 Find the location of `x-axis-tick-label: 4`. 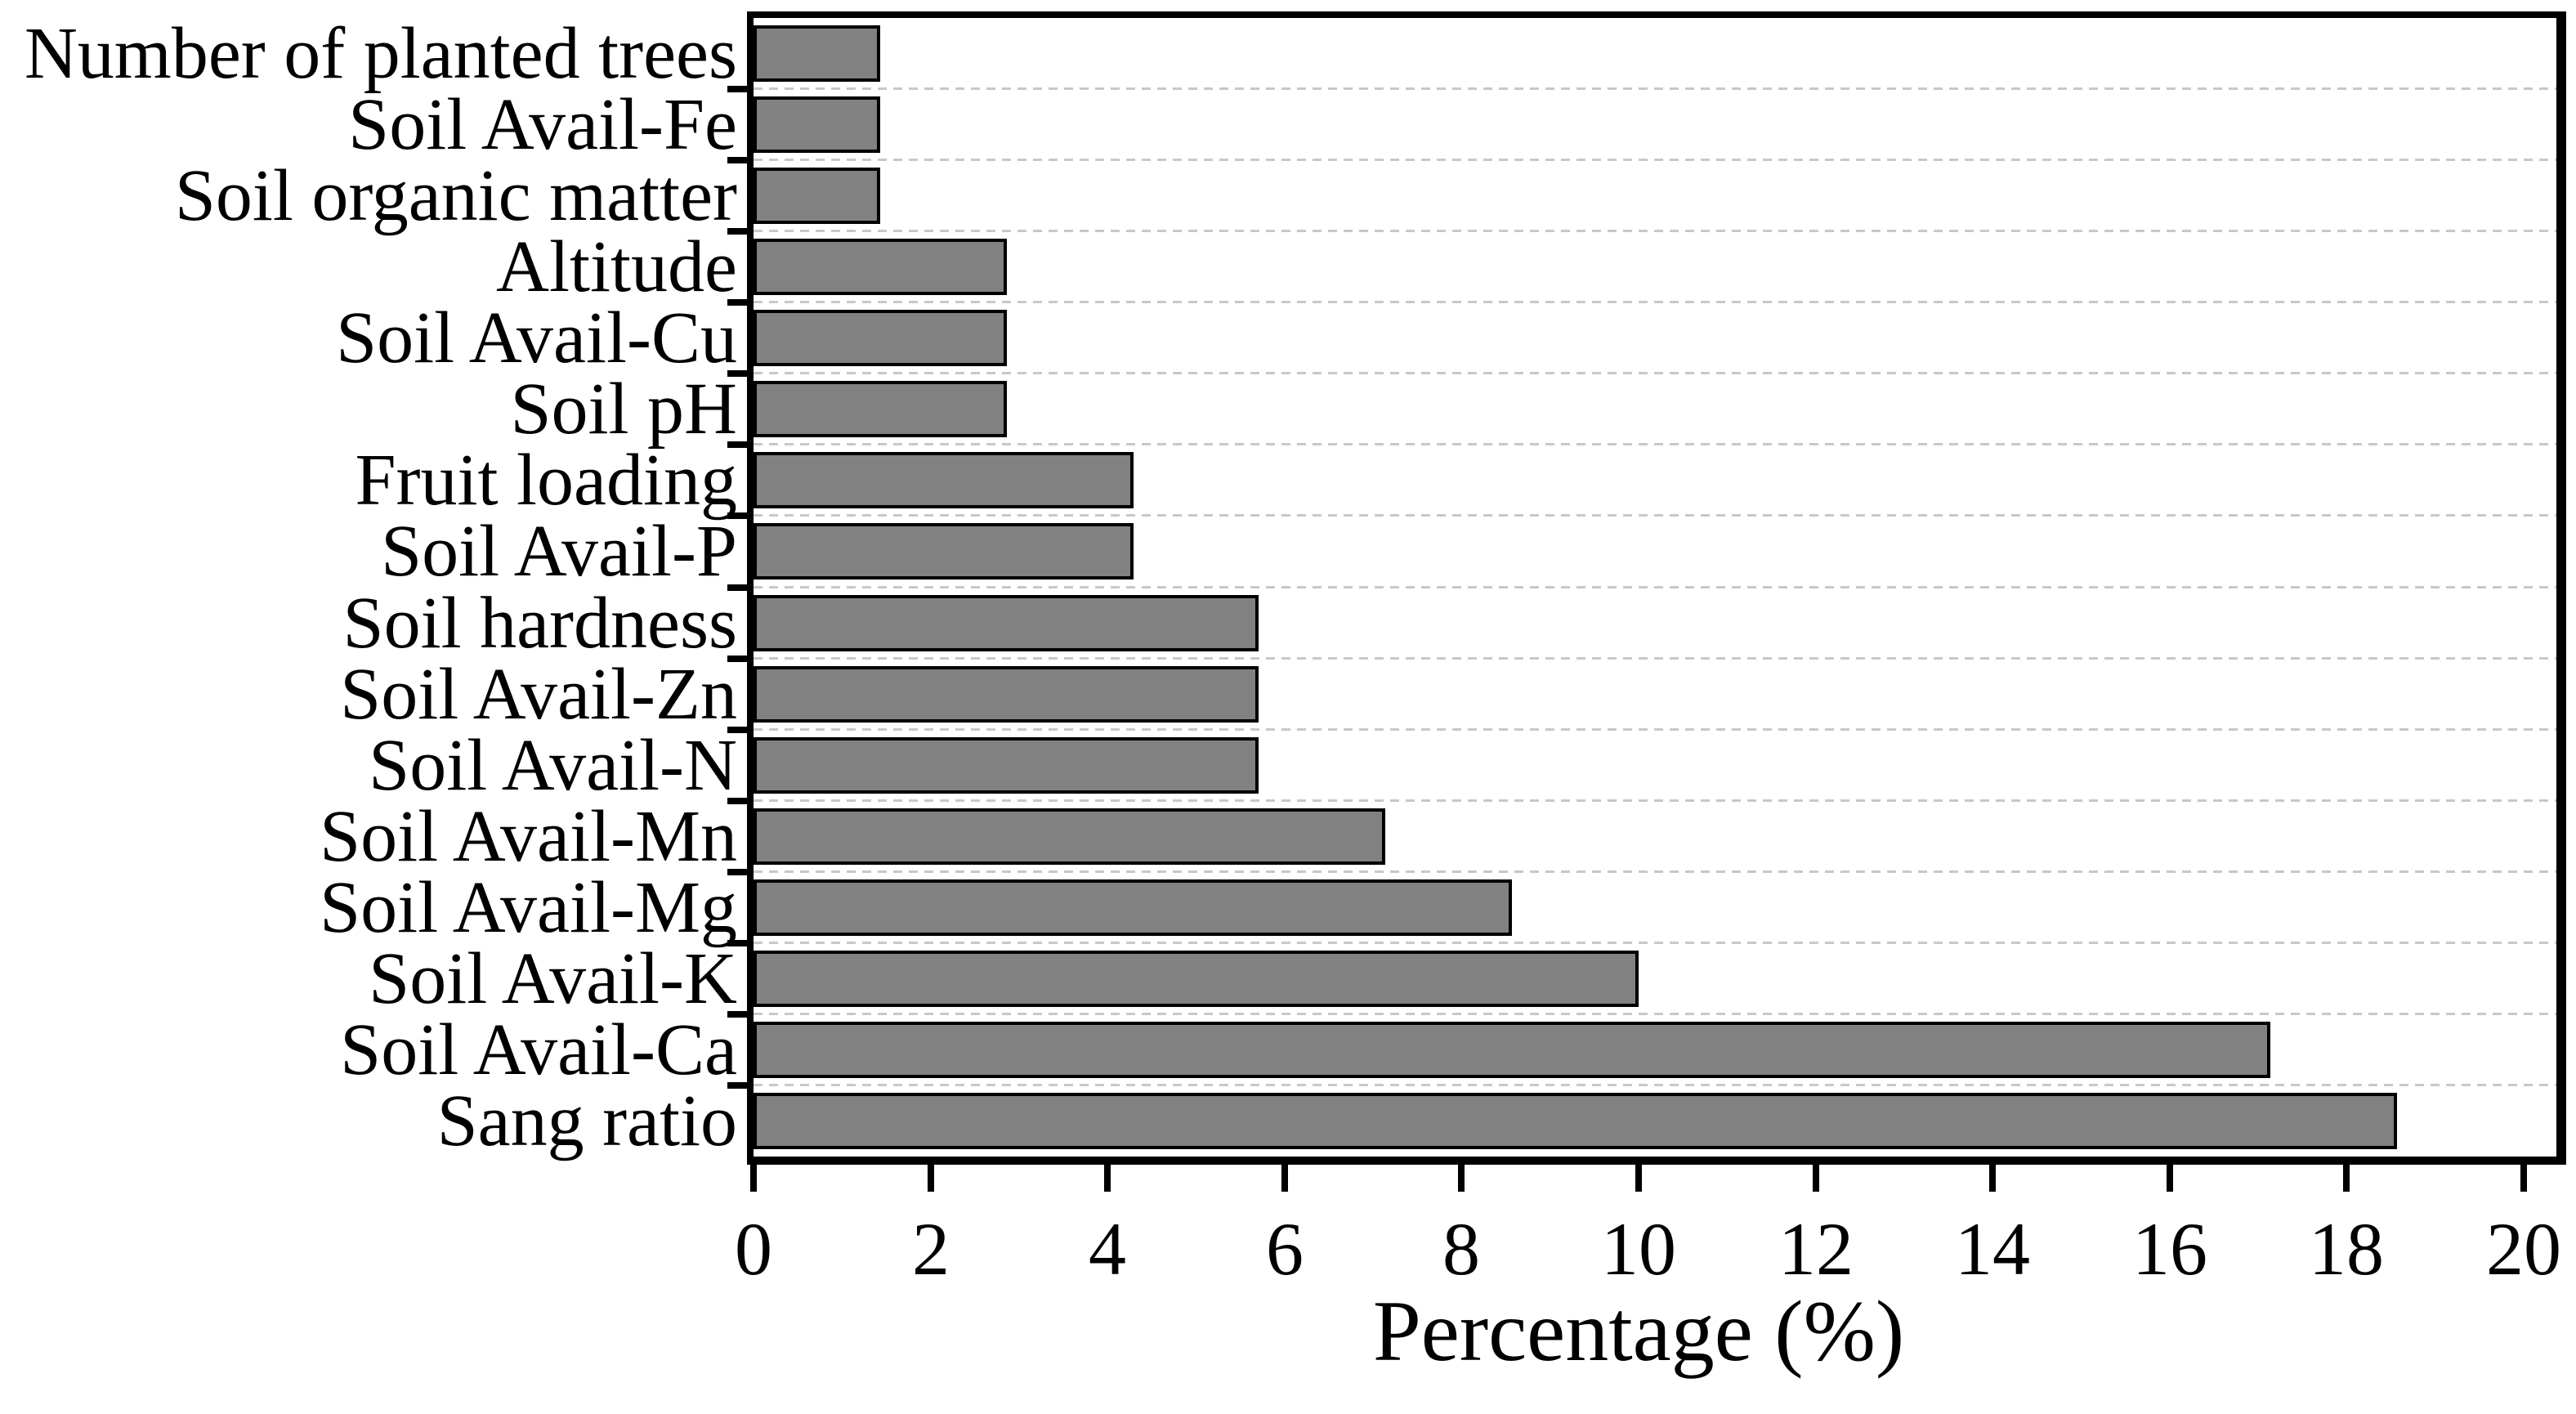

x-axis-tick-label: 4 is located at coordinates (1107, 1249).